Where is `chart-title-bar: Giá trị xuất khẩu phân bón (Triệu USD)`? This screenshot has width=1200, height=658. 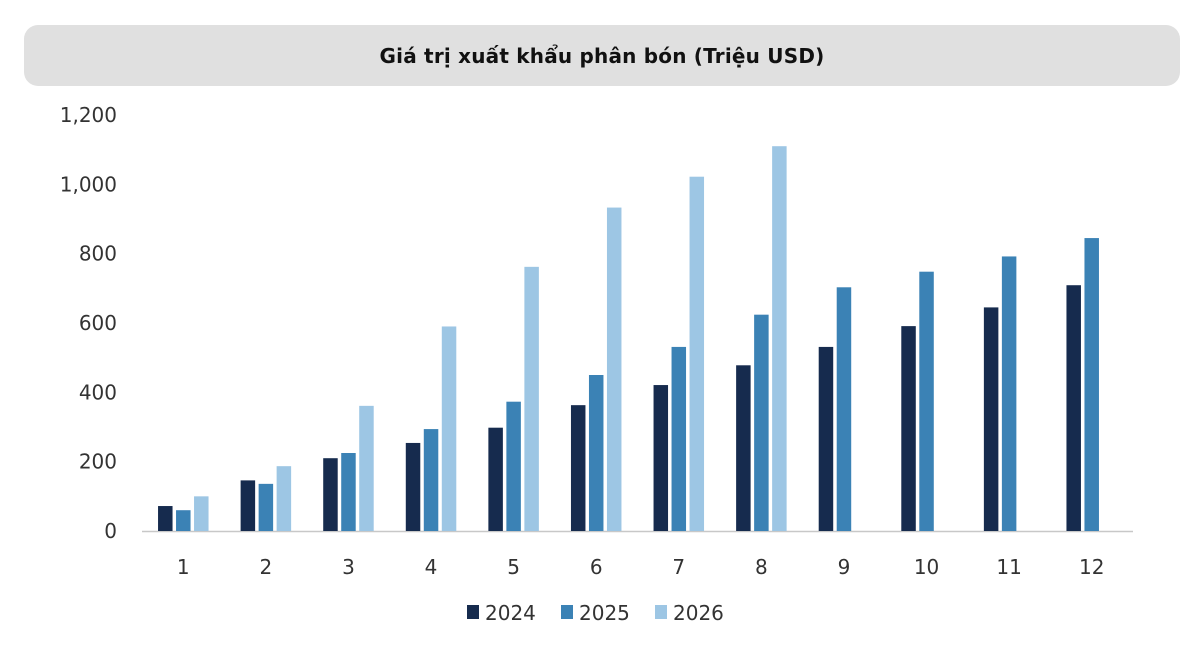
chart-title-bar: Giá trị xuất khẩu phân bón (Triệu USD) is located at coordinates (602, 55).